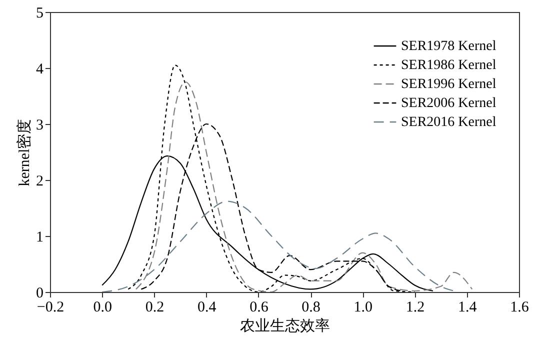 Image resolution: width=540 pixels, height=346 pixels. I want to click on legend-label: SER2016 Kernel, so click(448, 122).